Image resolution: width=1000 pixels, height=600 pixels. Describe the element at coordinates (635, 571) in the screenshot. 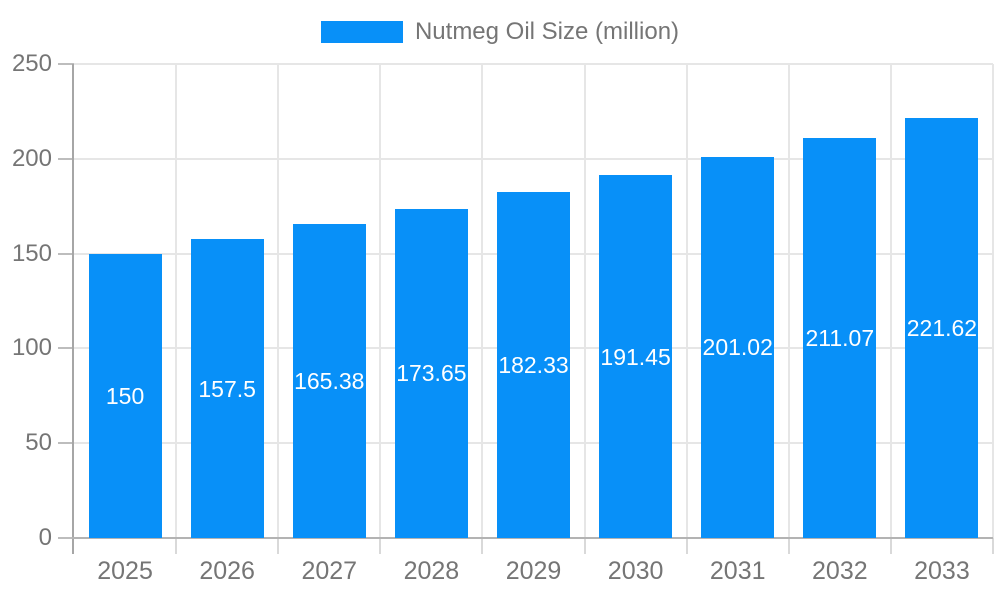

I see `x-axis-tick-label: 2030` at that location.